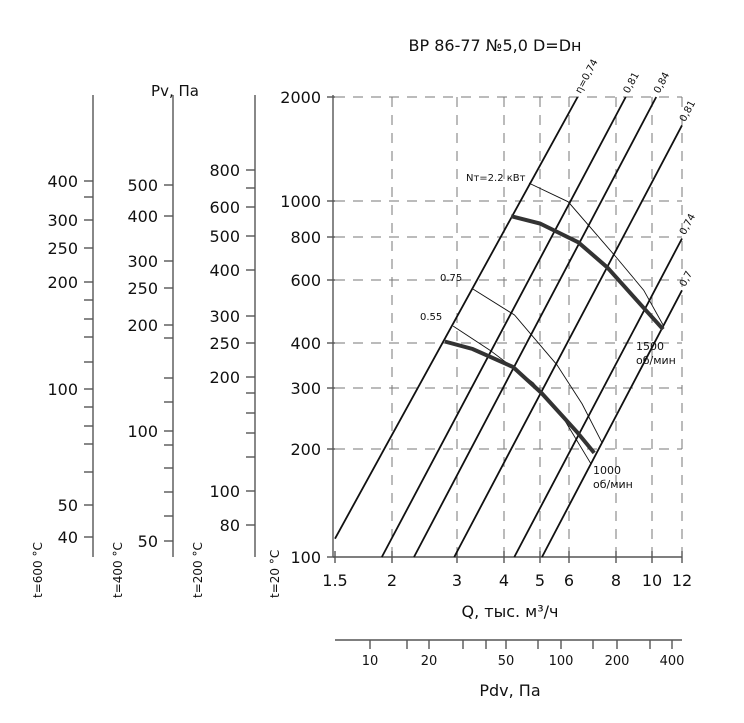 The image size is (744, 723). I want to click on efficiency-label: 0,84, so click(662, 83).